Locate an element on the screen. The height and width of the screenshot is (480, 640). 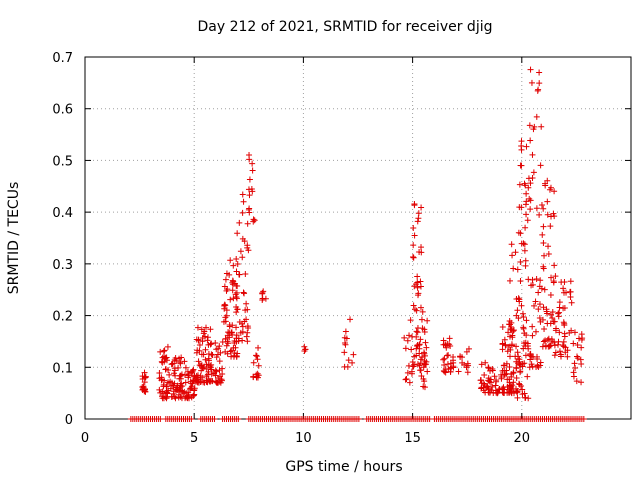
y-tick-label: 0.4 is located at coordinates (62, 213).